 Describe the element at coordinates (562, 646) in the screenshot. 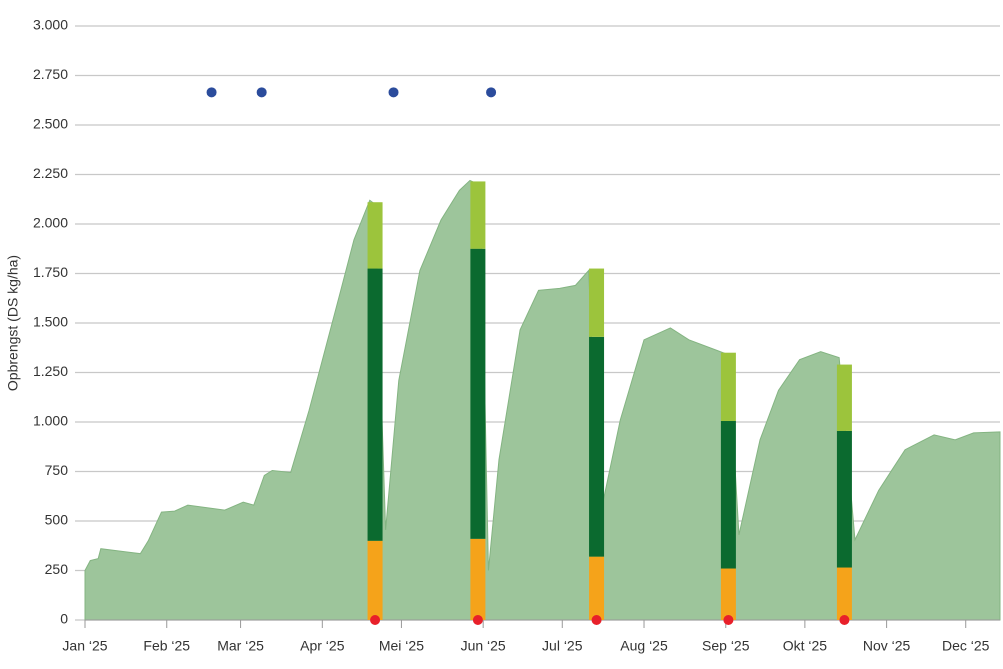

I see `x-tick-label: Jul ‘25` at that location.